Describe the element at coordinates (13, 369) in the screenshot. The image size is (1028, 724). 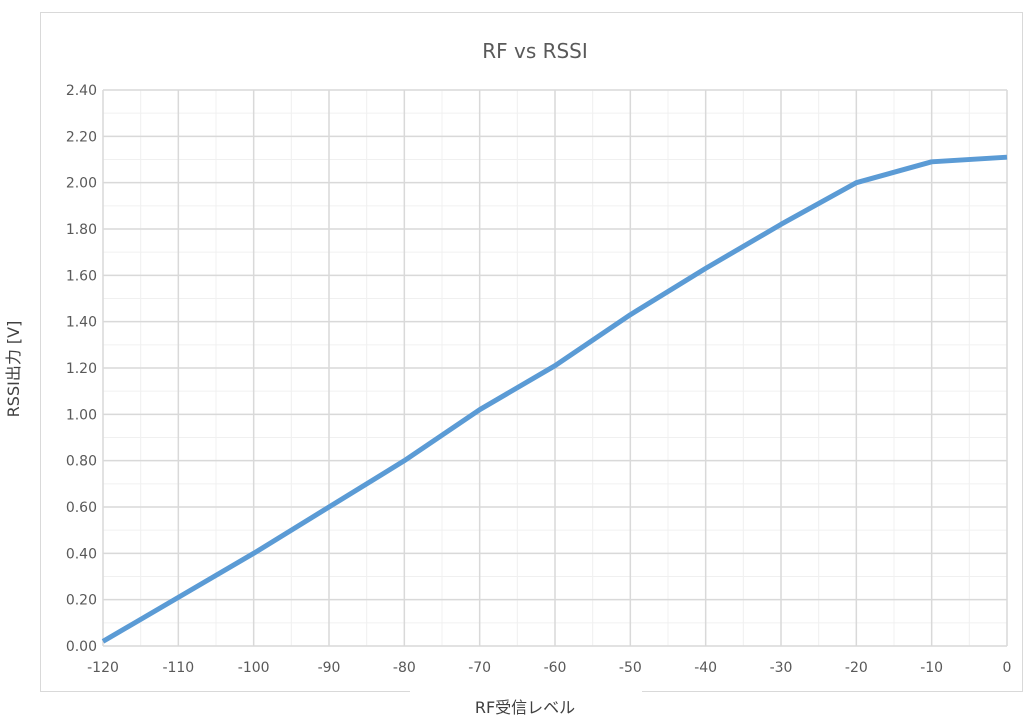
I see `y-axis-title: RSSI出力 [V]` at that location.